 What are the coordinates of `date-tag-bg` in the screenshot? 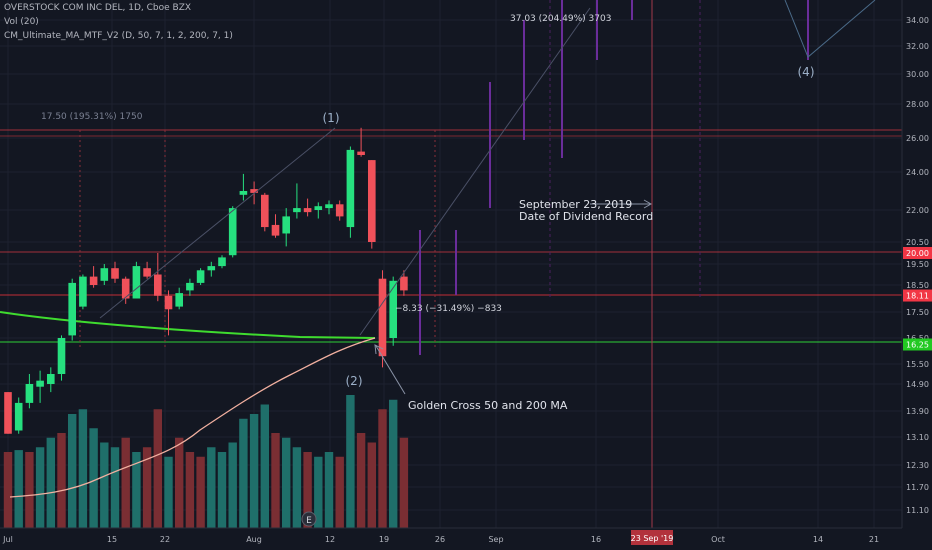 It's located at (652, 537).